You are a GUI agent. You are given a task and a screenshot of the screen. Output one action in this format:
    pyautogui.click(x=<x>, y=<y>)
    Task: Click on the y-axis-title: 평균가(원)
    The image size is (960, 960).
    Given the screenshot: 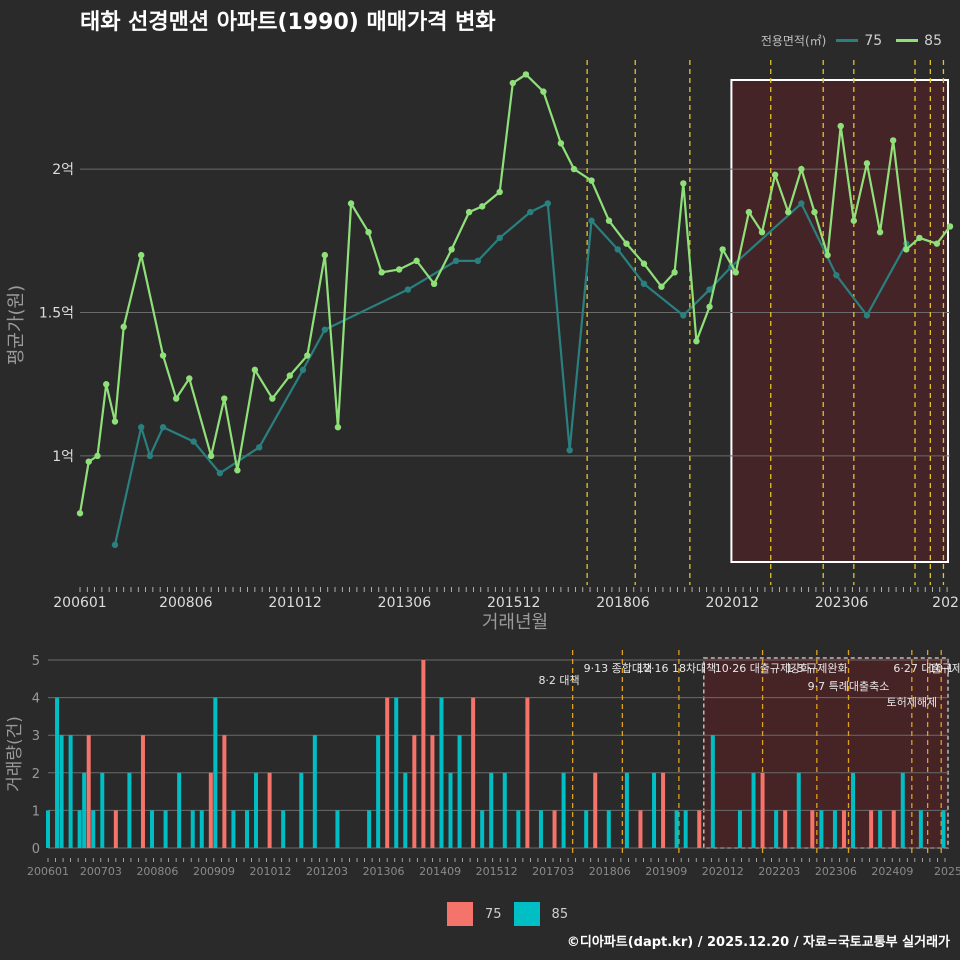 What is the action you would take?
    pyautogui.click(x=16, y=325)
    